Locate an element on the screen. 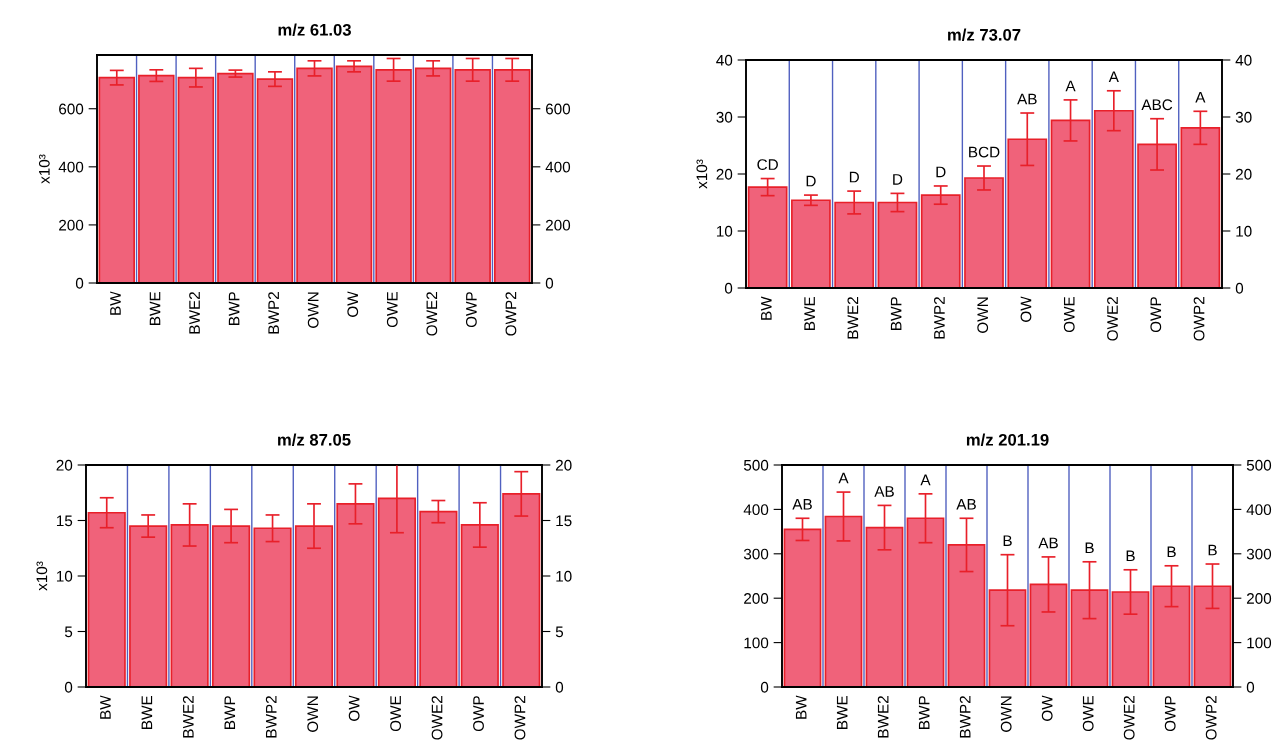 The height and width of the screenshot is (749, 1274). y2-tick-label: 600 is located at coordinates (558, 109).